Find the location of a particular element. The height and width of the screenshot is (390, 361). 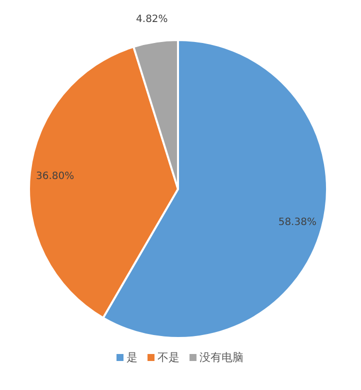

legend-label: 是 is located at coordinates (132, 357).